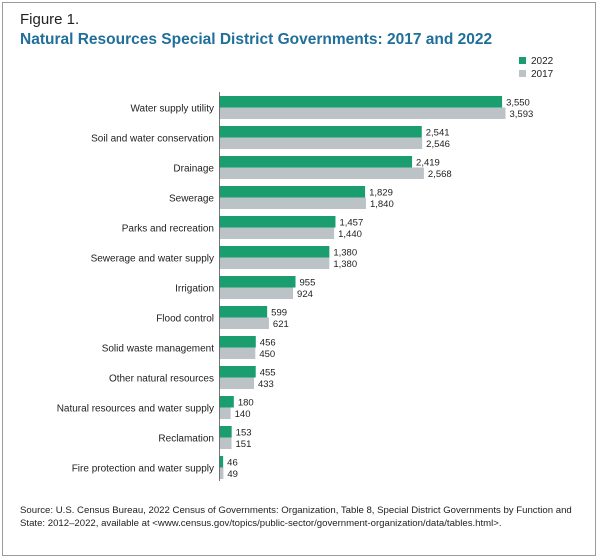 The height and width of the screenshot is (560, 600). What do you see at coordinates (345, 253) in the screenshot?
I see `value-label-2022: 1,380` at bounding box center [345, 253].